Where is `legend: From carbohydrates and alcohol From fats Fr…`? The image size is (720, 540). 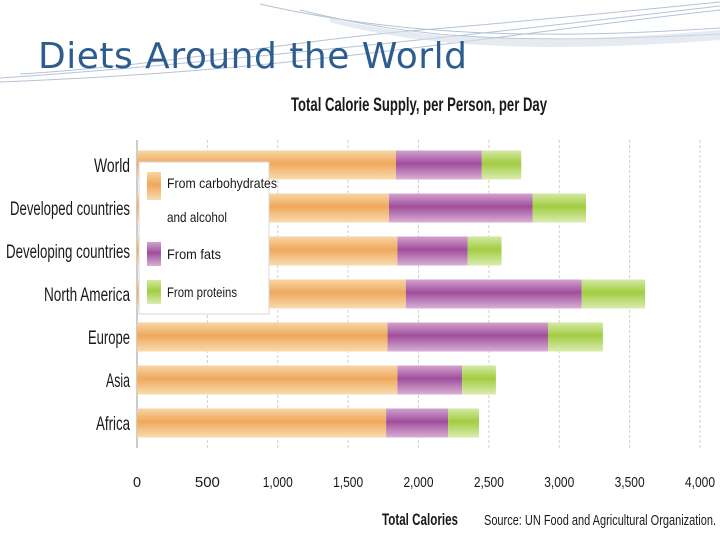 legend: From carbohydrates and alcohol From fats Fr… is located at coordinates (207, 238).